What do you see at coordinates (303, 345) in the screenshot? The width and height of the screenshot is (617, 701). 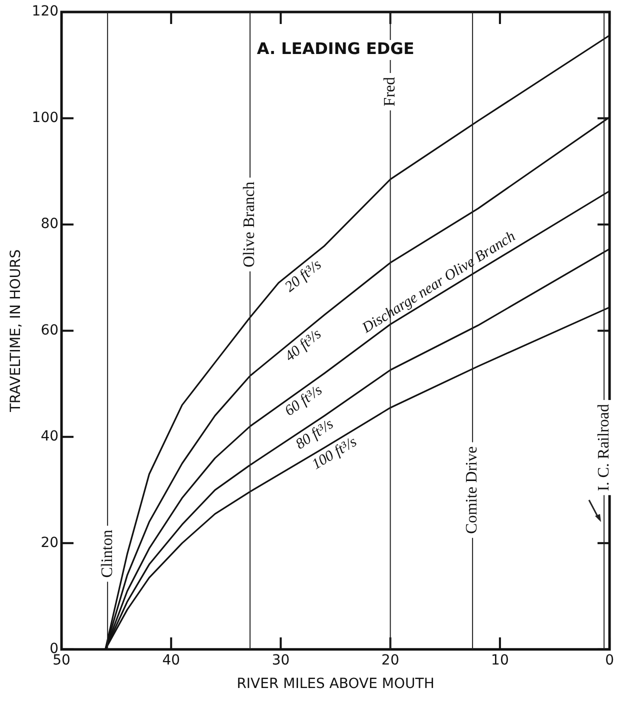 I see `text: 40 ft³/s` at bounding box center [303, 345].